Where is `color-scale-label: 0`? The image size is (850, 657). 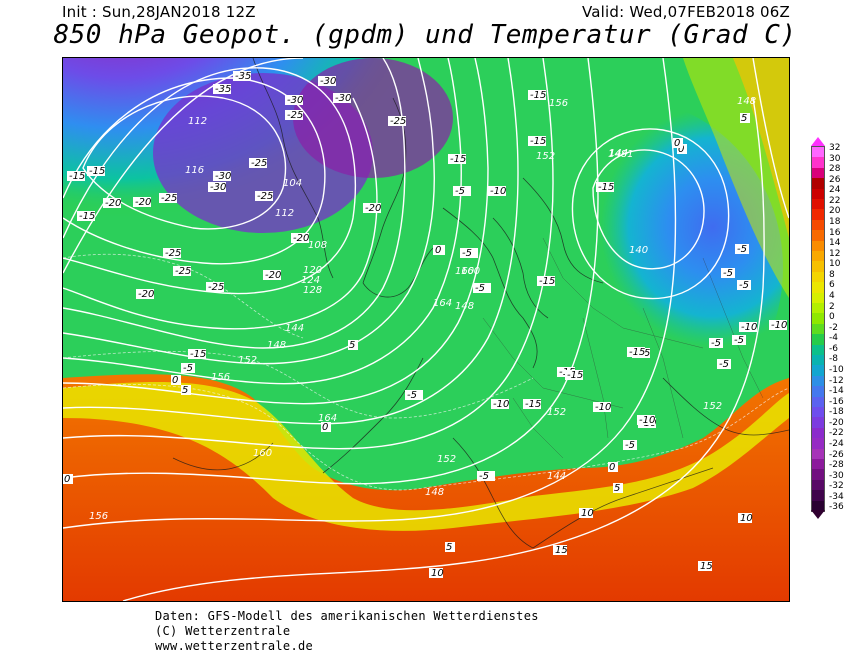
color-scale-label: 0 is located at coordinates (832, 317).